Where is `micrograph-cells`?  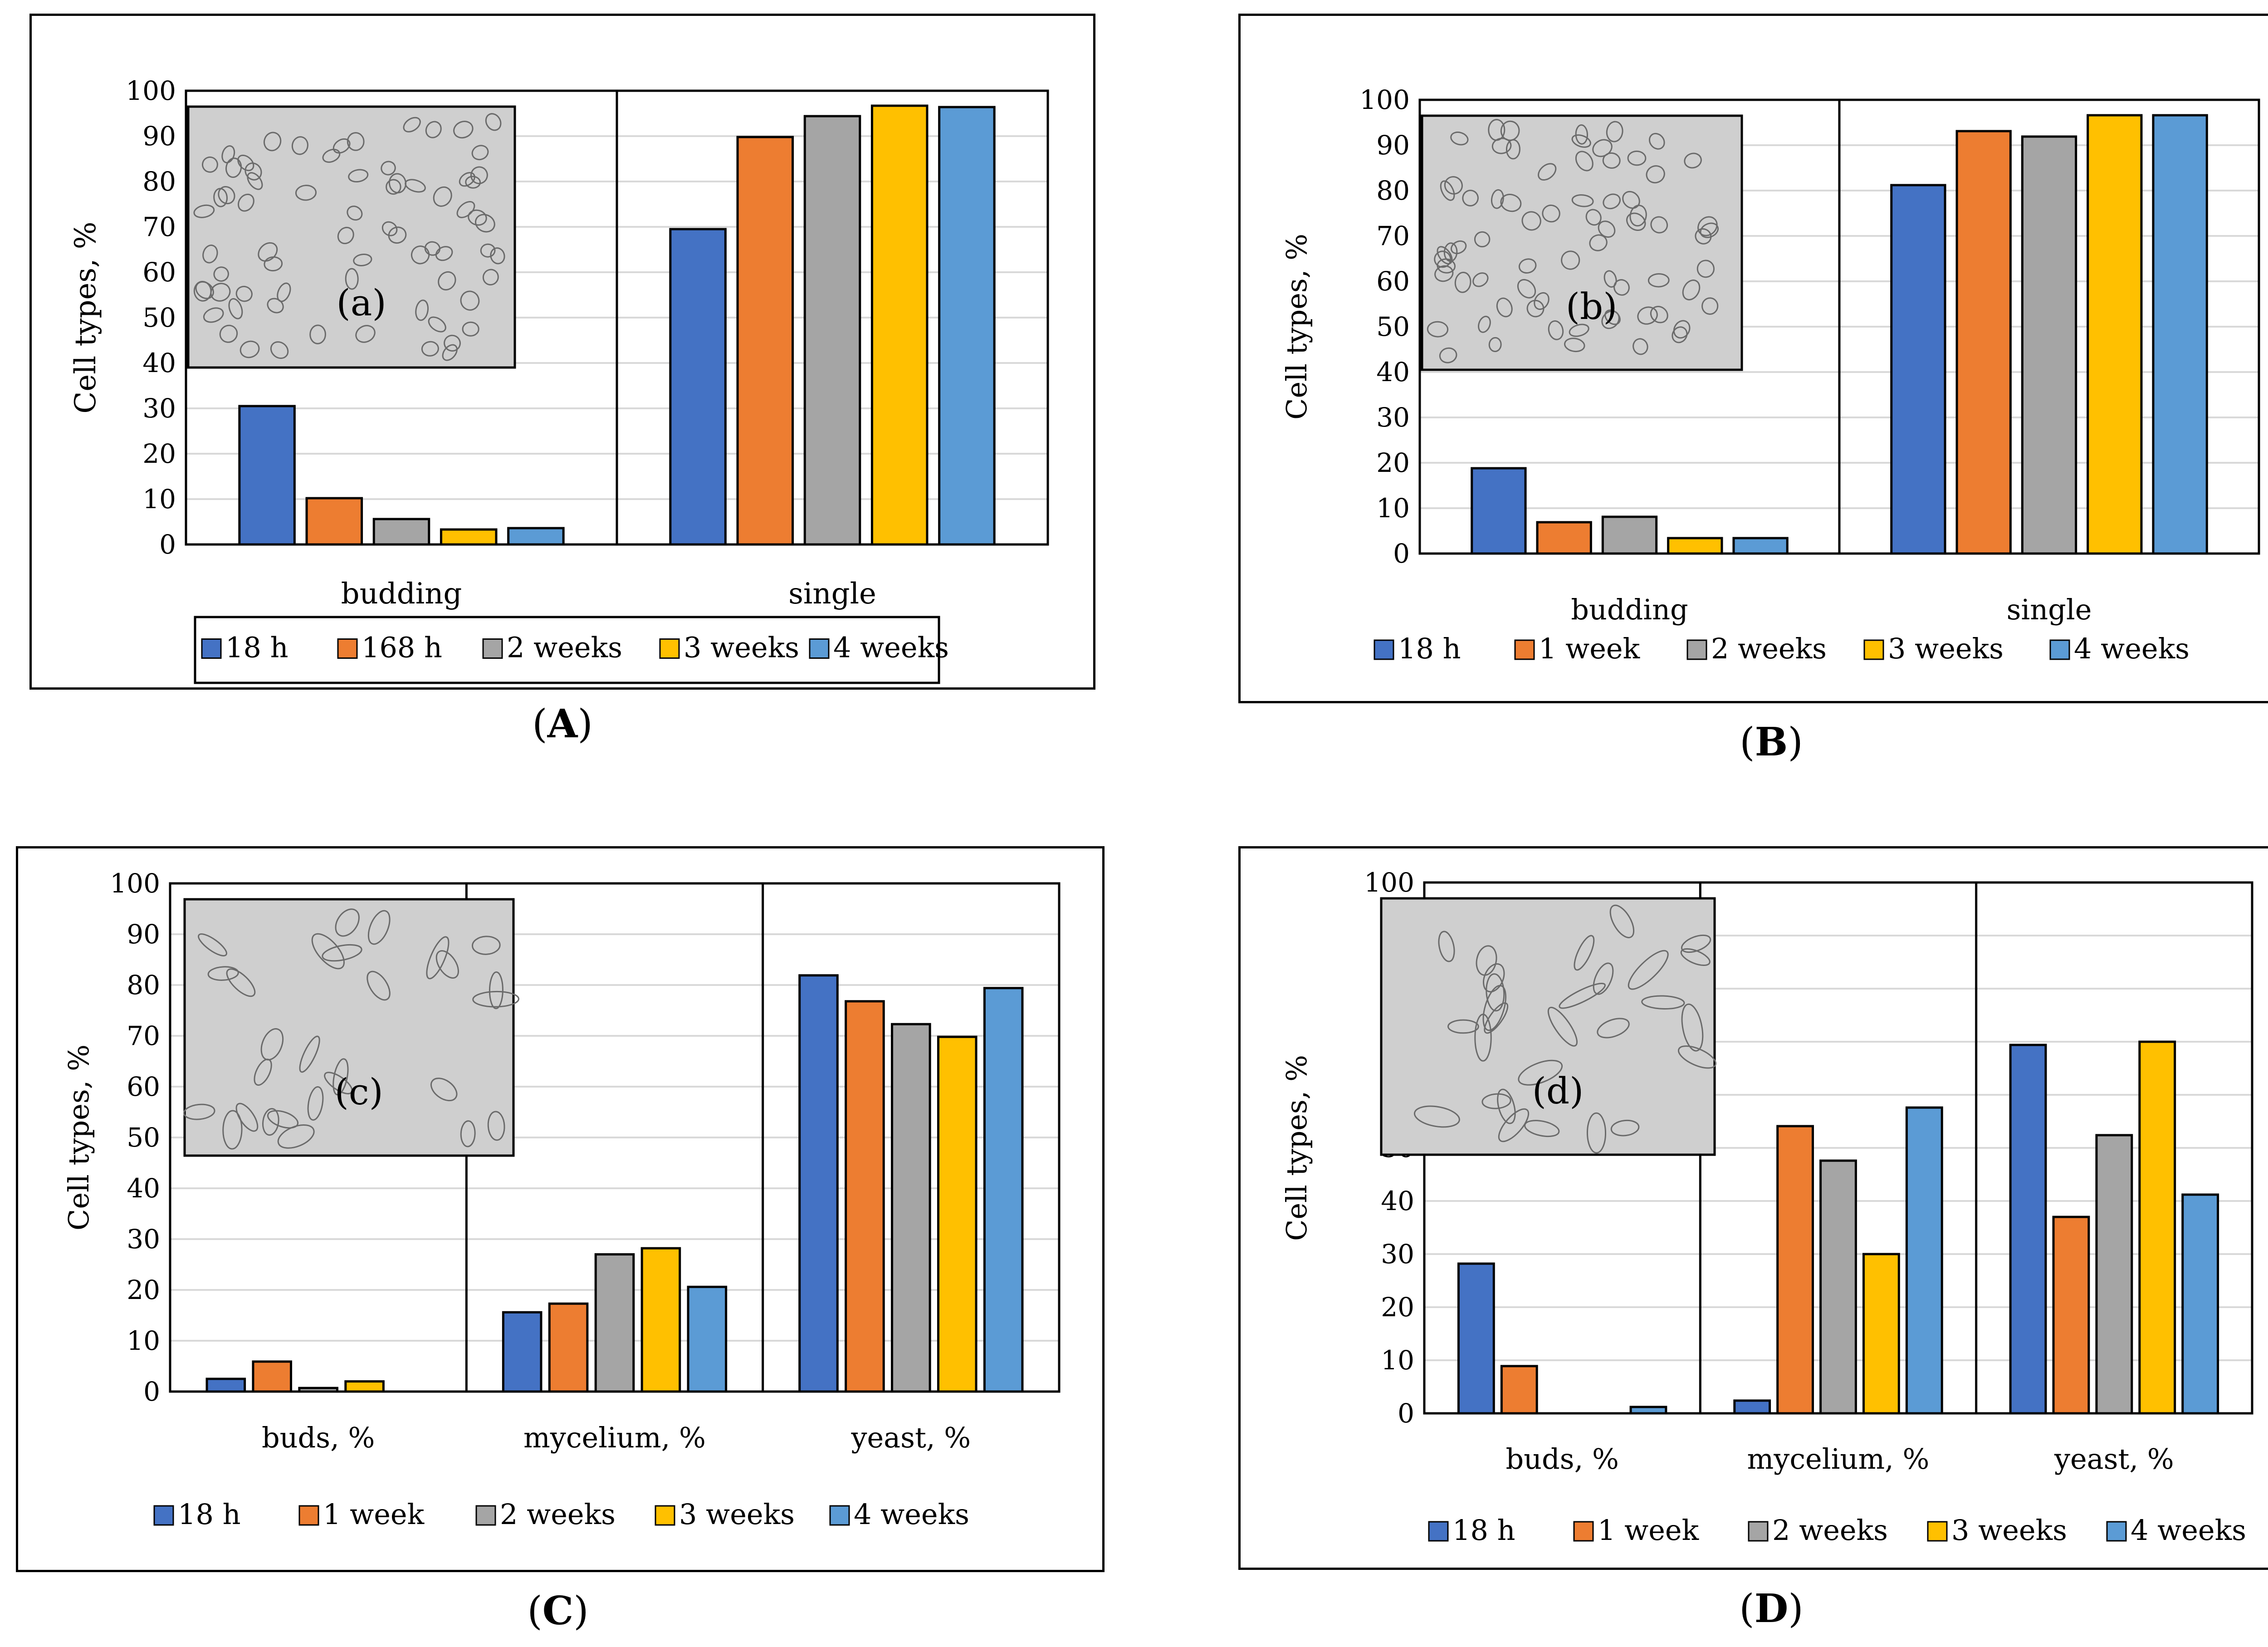 micrograph-cells is located at coordinates (349, 237).